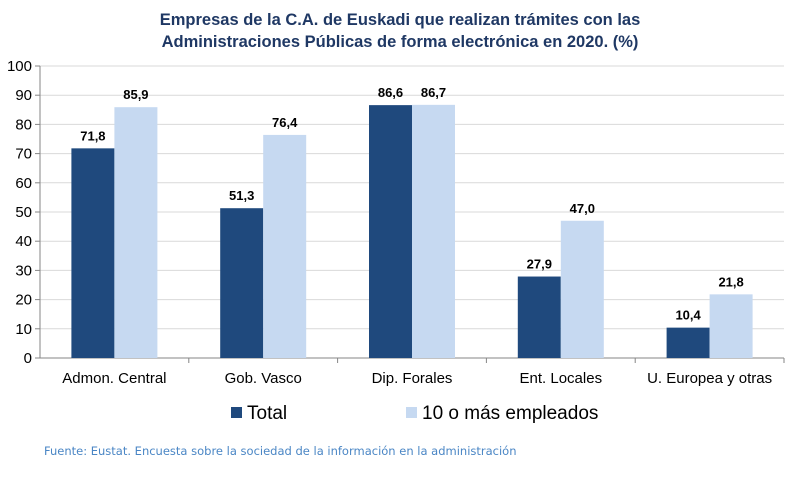 Image resolution: width=800 pixels, height=503 pixels. Describe the element at coordinates (709, 378) in the screenshot. I see `x-tick-label: U. Europea y otras` at that location.